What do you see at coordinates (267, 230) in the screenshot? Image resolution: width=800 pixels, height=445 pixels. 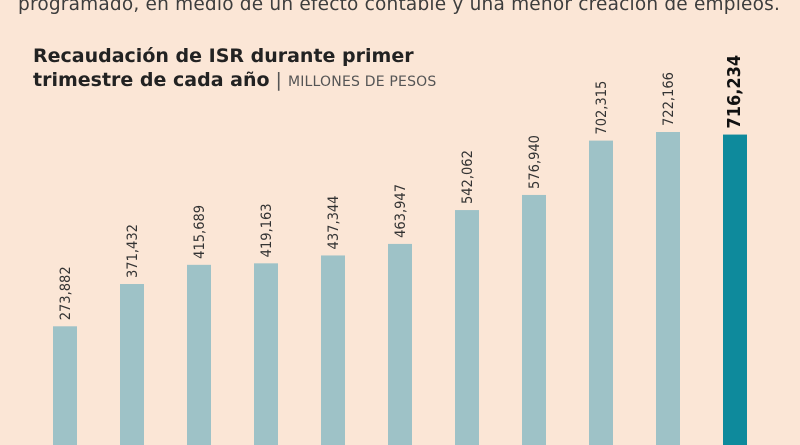 I see `value-label-4: 419,163` at bounding box center [267, 230].